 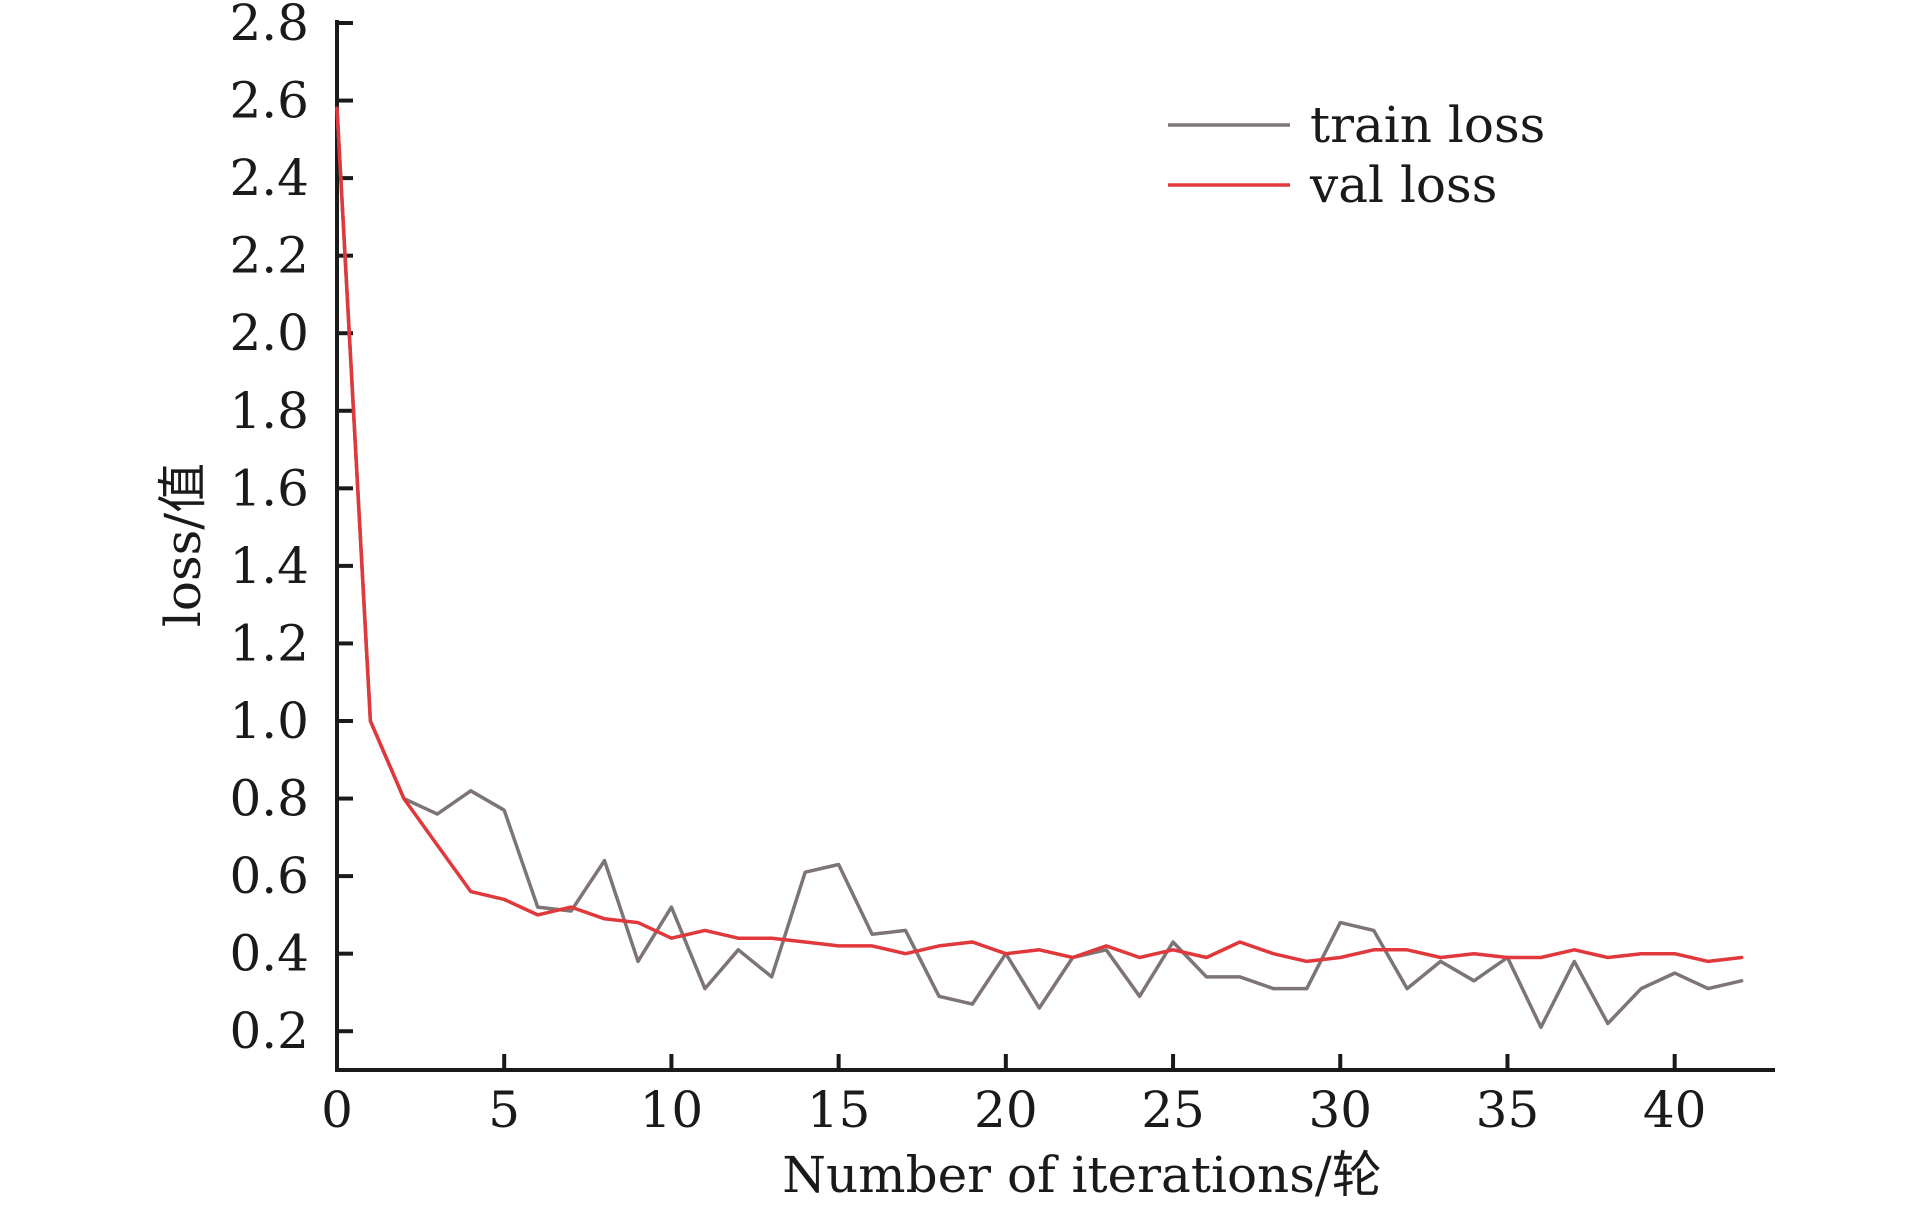 I want to click on y-axis-title: loss/值, so click(x=183, y=545).